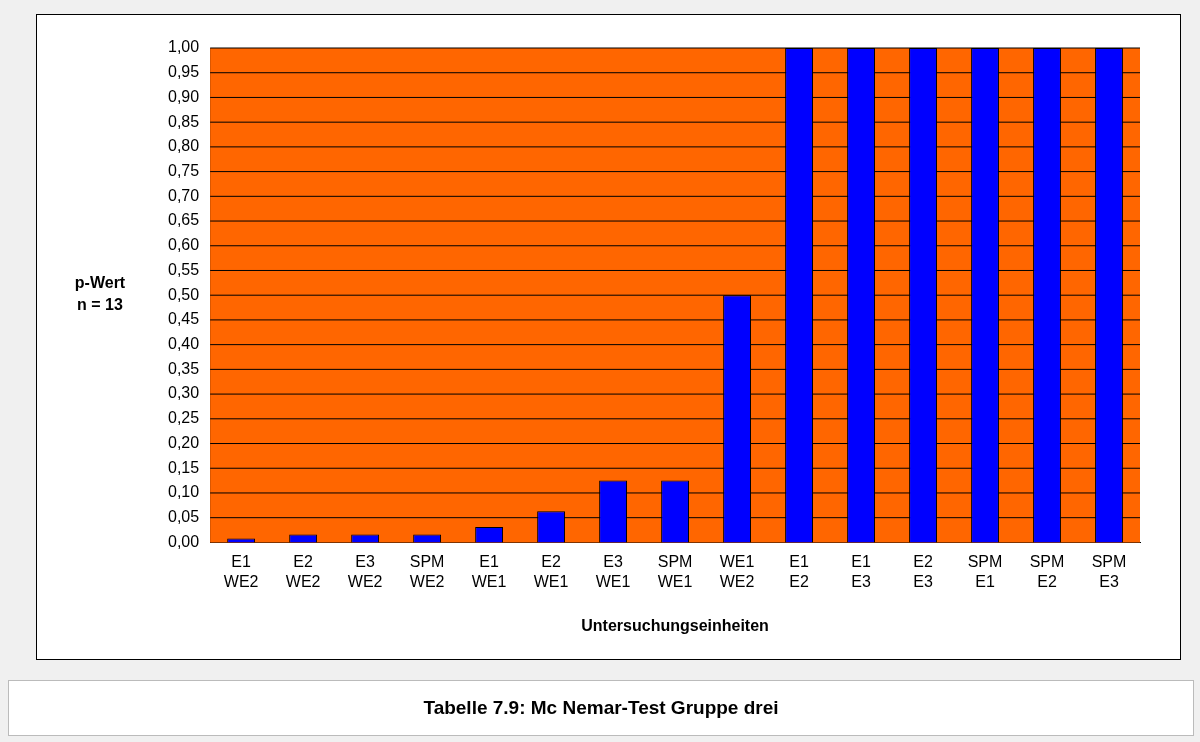 The width and height of the screenshot is (1200, 742). I want to click on text: Tabelle 7.9: Mc Nemar-Test Gruppe drei, so click(601, 708).